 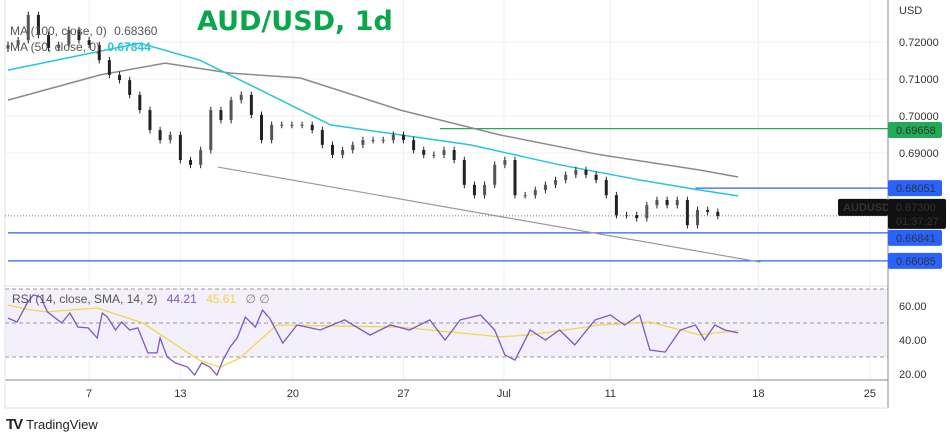 I want to click on time-axis-tick: 20, so click(x=293, y=394).